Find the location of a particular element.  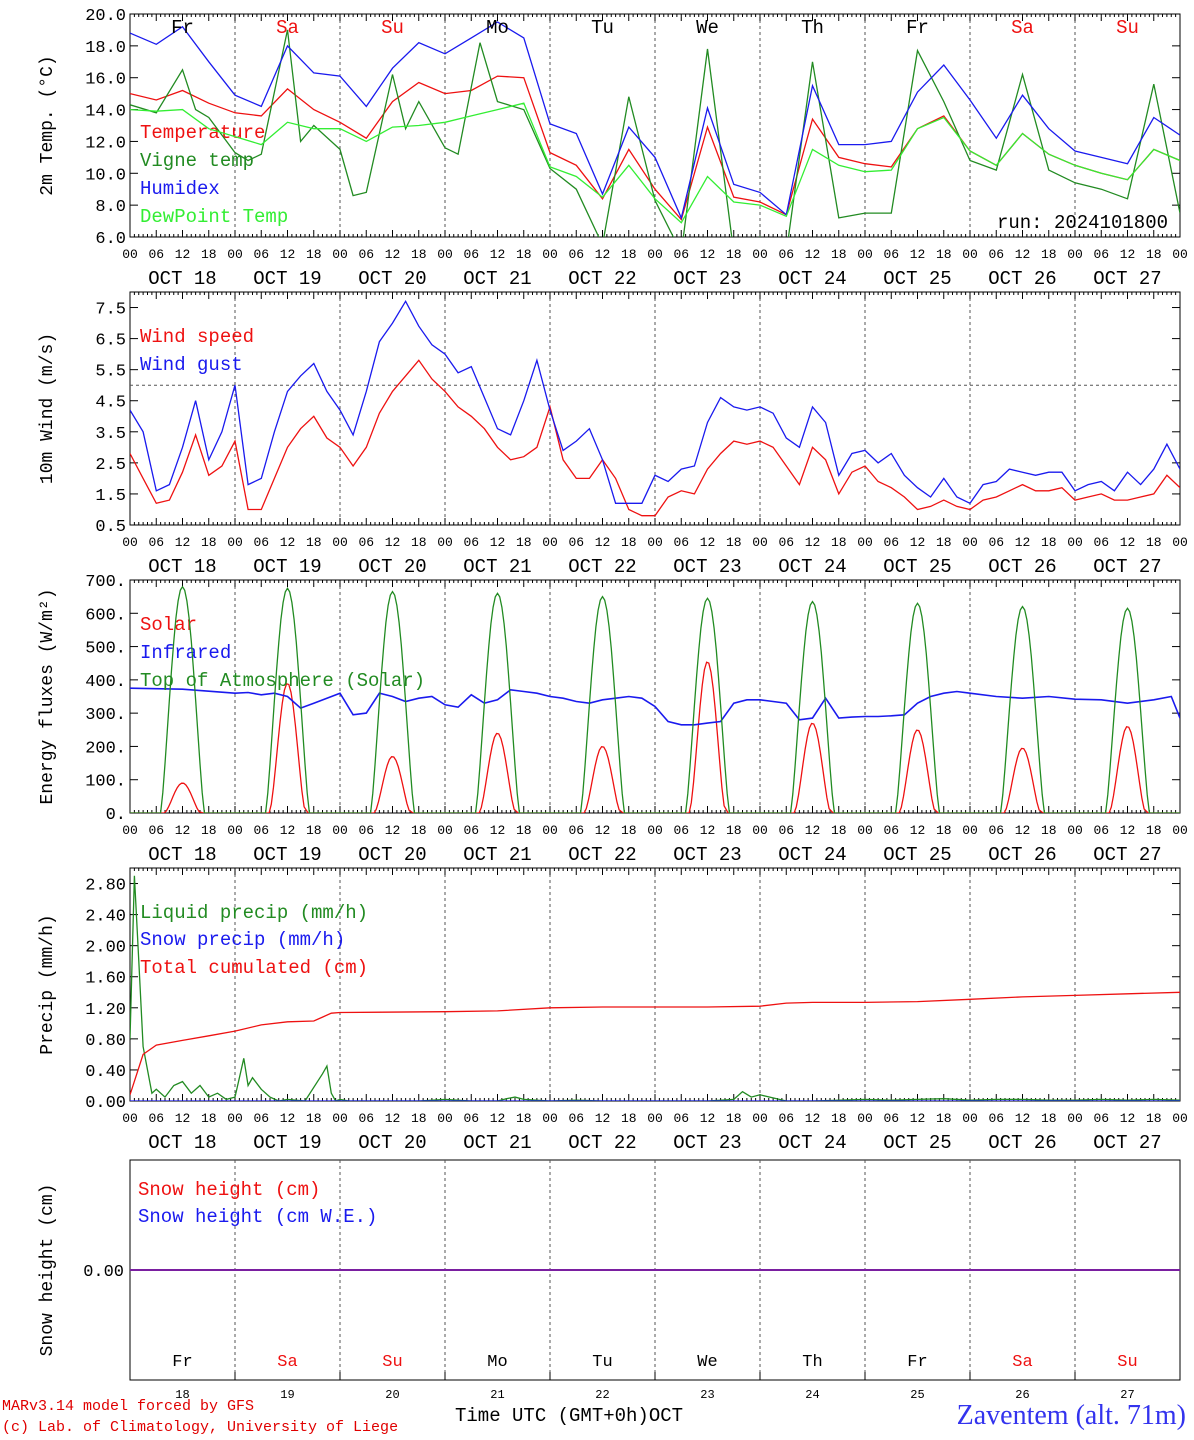

snow-legend-snow-height-cm: Snow height (cm) is located at coordinates (229, 1190).